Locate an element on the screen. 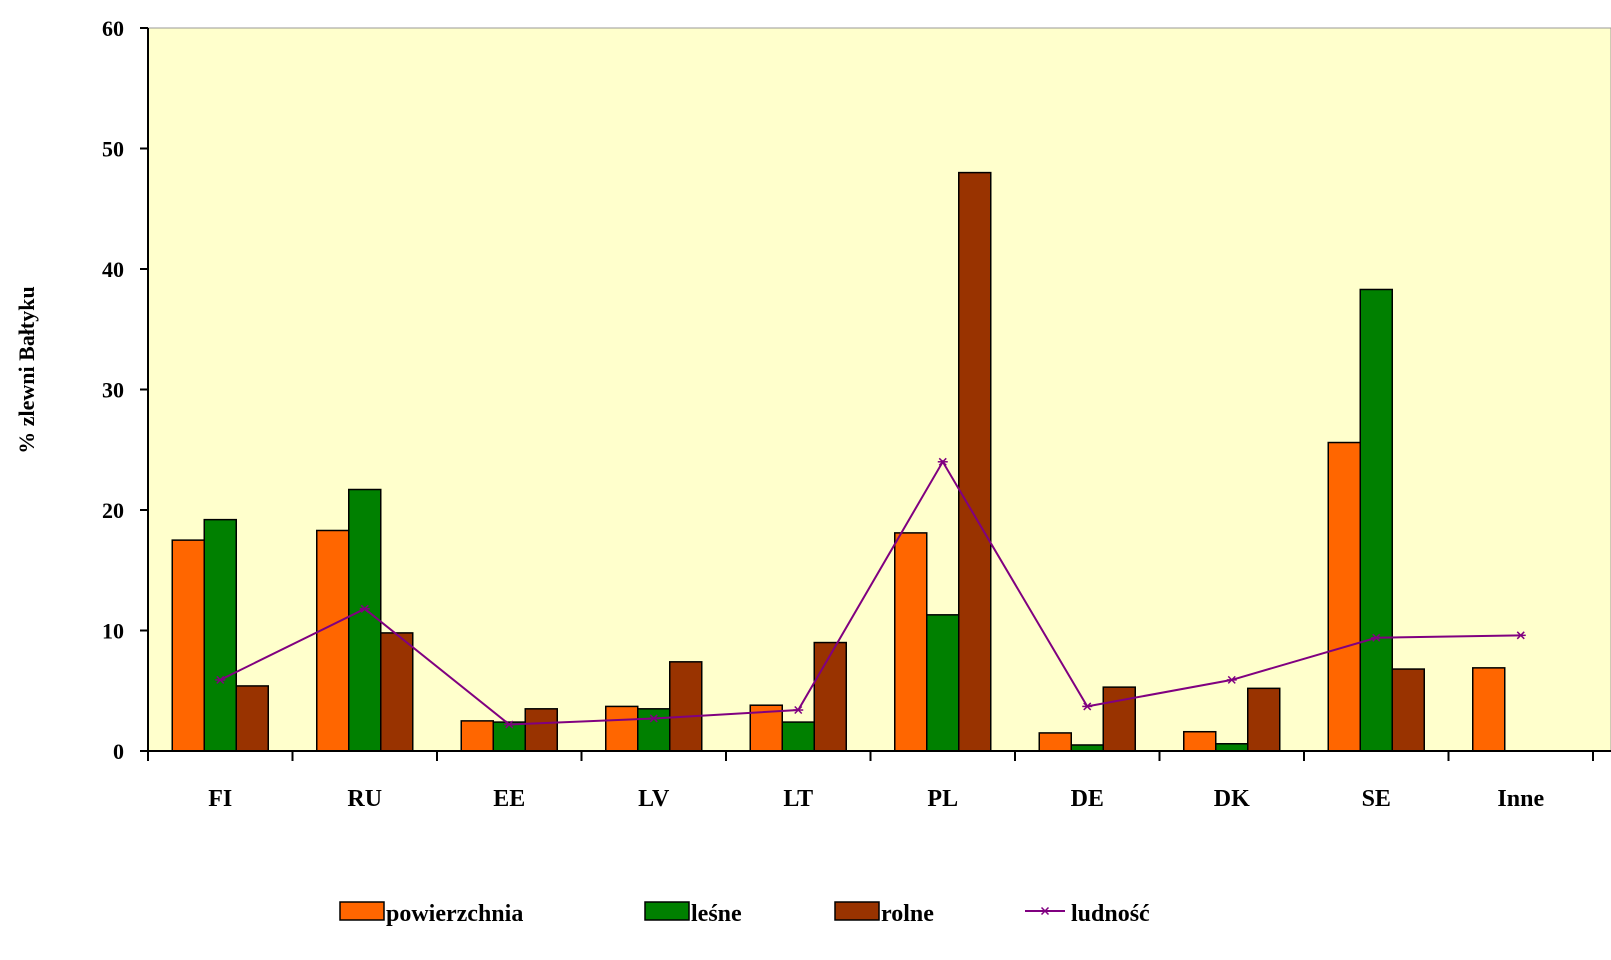  legend-label: ludność is located at coordinates (1110, 914).